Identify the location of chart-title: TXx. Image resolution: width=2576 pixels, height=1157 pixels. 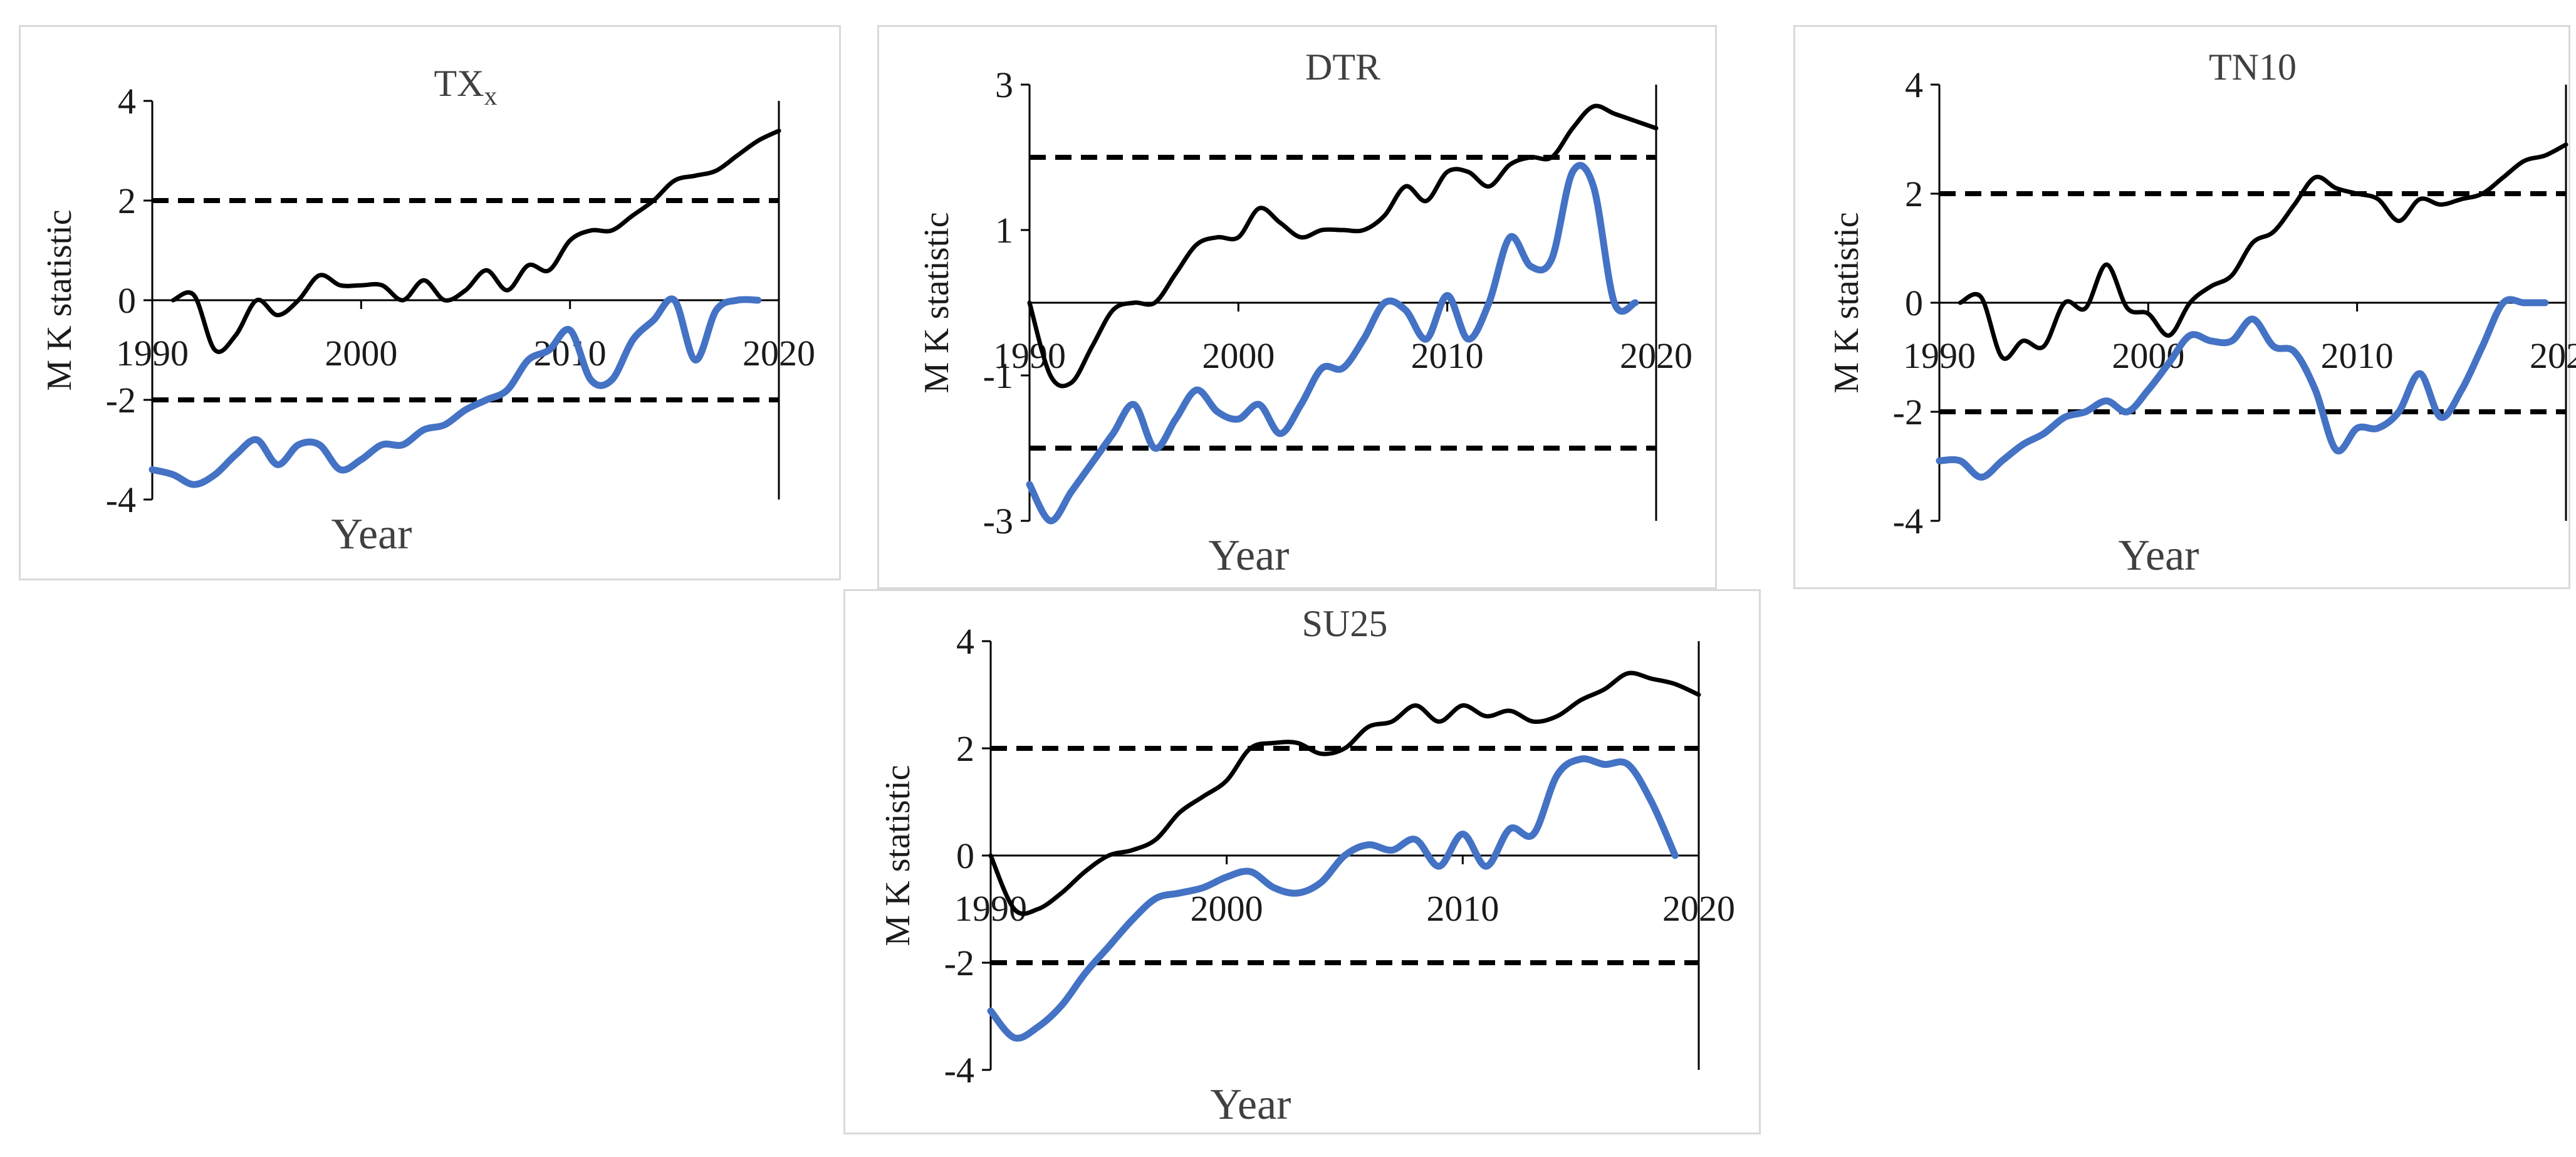
(466, 87).